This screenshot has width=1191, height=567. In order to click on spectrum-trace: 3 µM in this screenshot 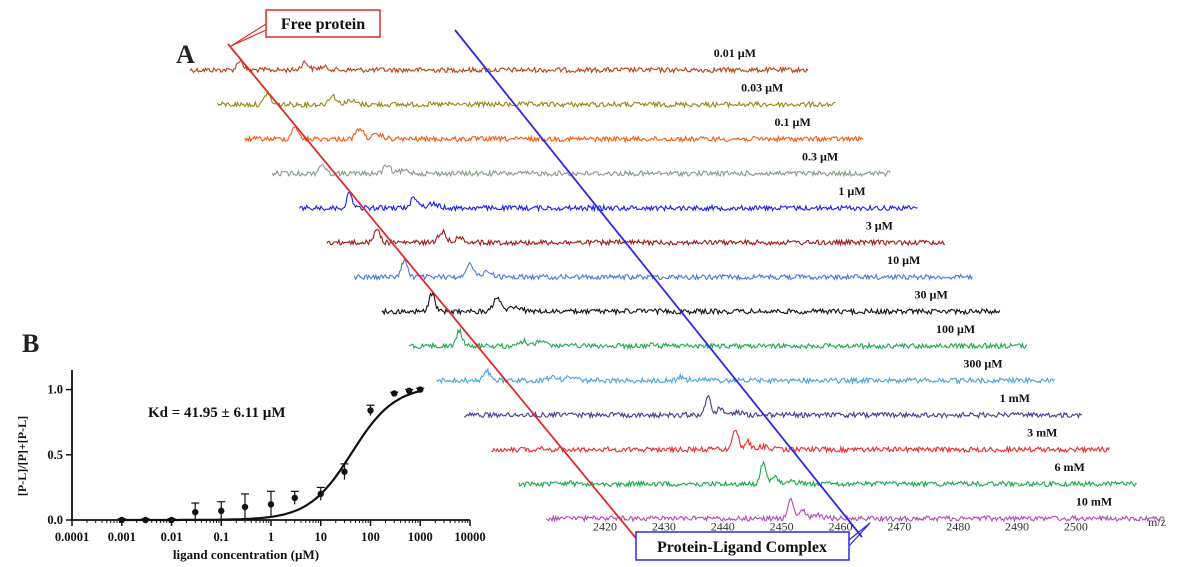, I will do `click(636, 233)`.